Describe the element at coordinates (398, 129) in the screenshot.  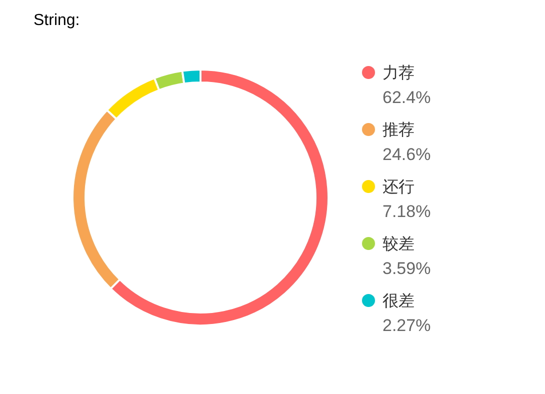
I see `legend-label: 推荐` at that location.